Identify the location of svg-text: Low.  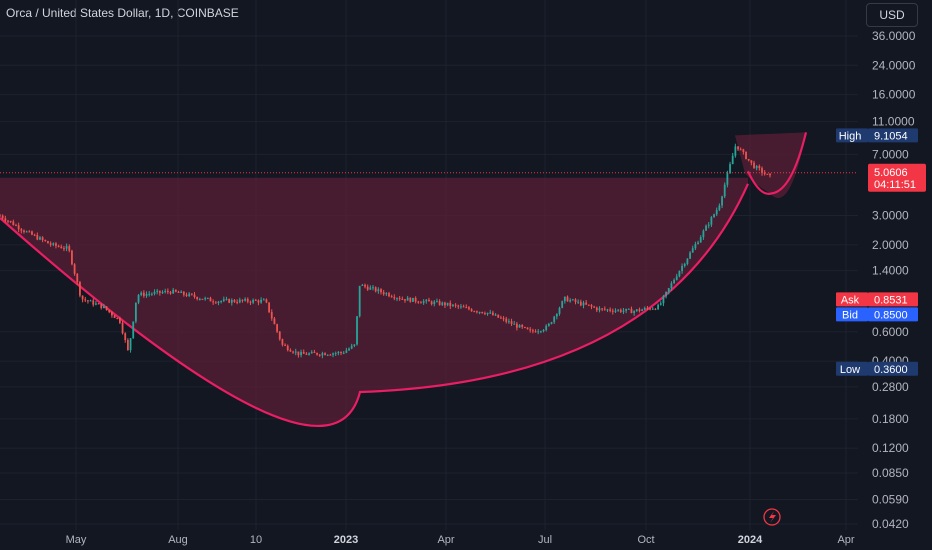
(850, 370).